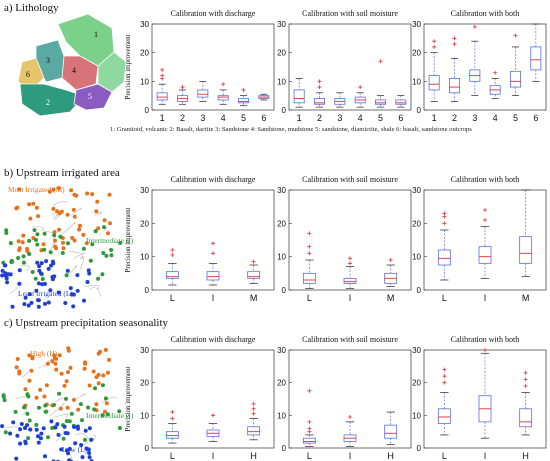 The image size is (550, 461). I want to click on panel-title: Calibration with both, so click(485, 339).